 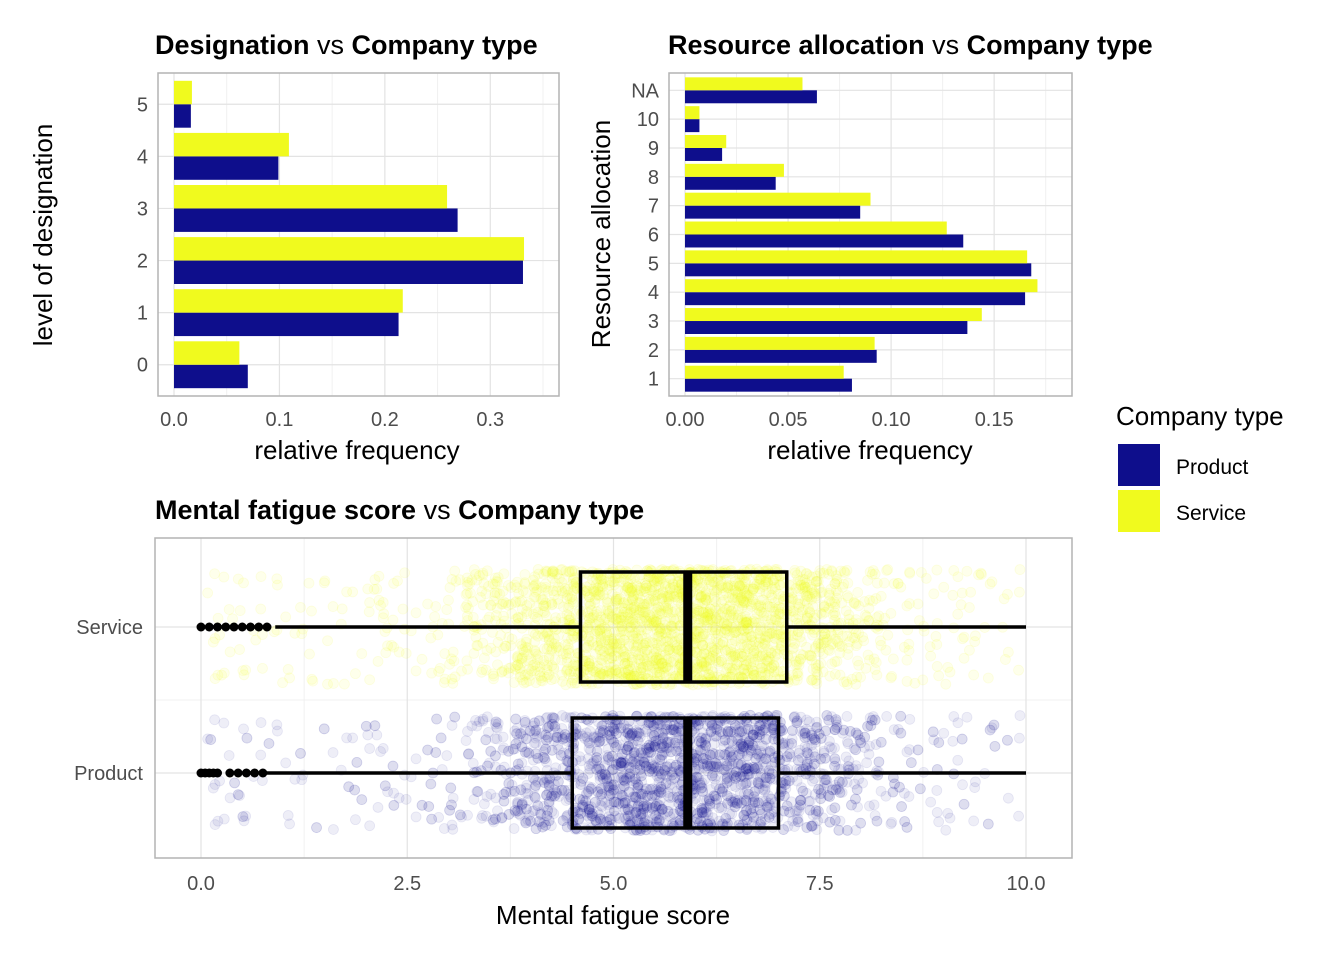 I want to click on fatigue-chart-title: Mental fatigue score vs Company type, so click(x=399, y=510).